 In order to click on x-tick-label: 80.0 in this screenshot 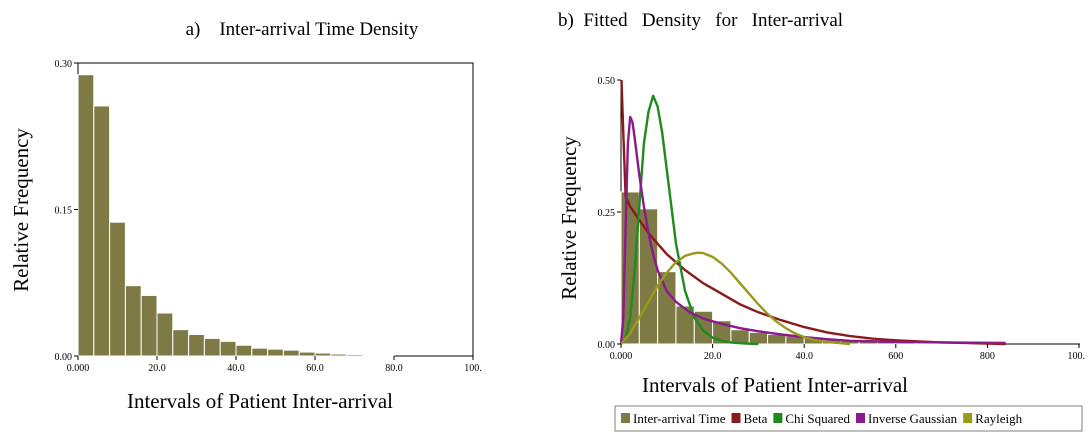, I will do `click(394, 368)`.